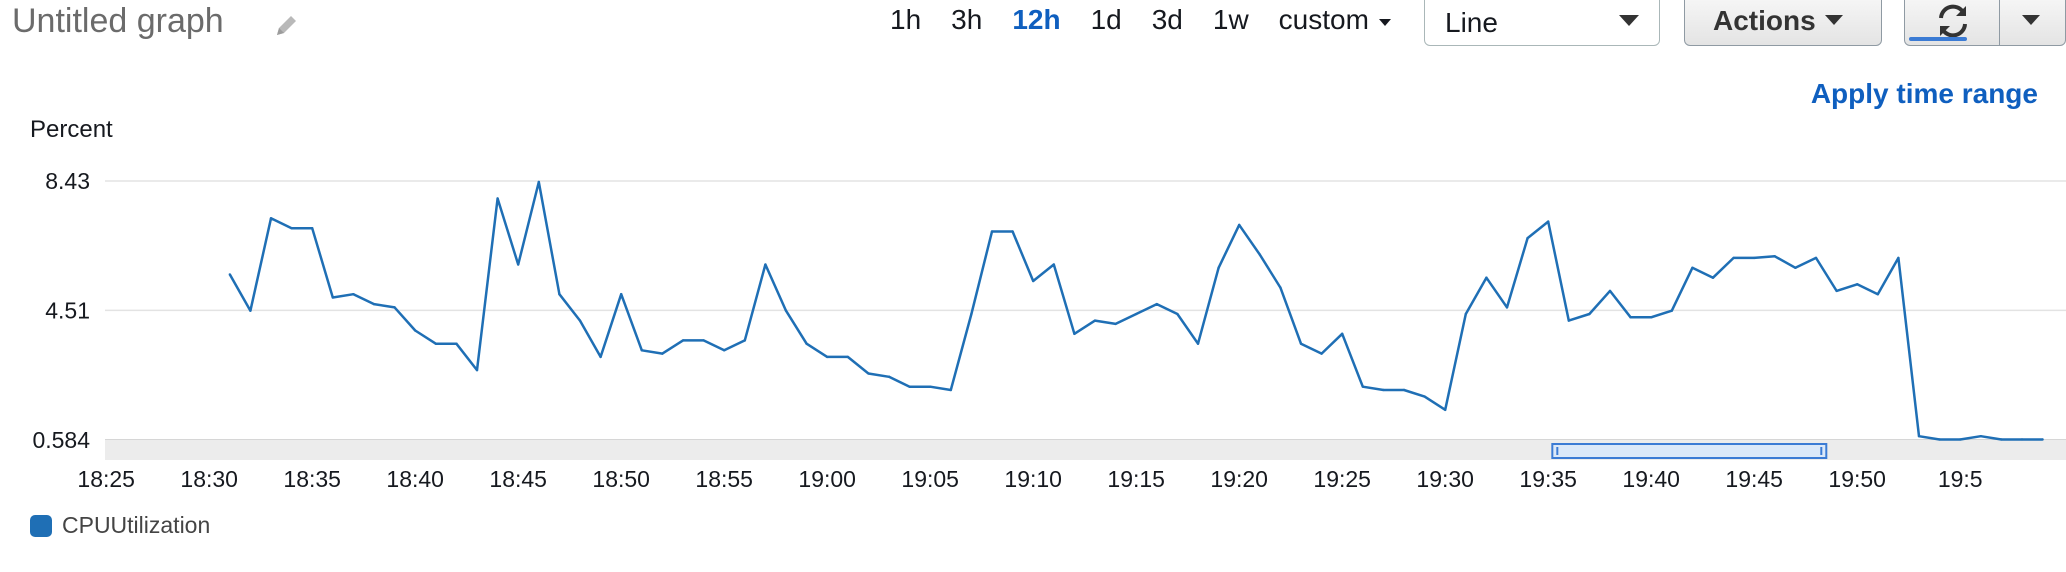 The image size is (2066, 572). What do you see at coordinates (1857, 479) in the screenshot?
I see `x-tick-label: 19:50` at bounding box center [1857, 479].